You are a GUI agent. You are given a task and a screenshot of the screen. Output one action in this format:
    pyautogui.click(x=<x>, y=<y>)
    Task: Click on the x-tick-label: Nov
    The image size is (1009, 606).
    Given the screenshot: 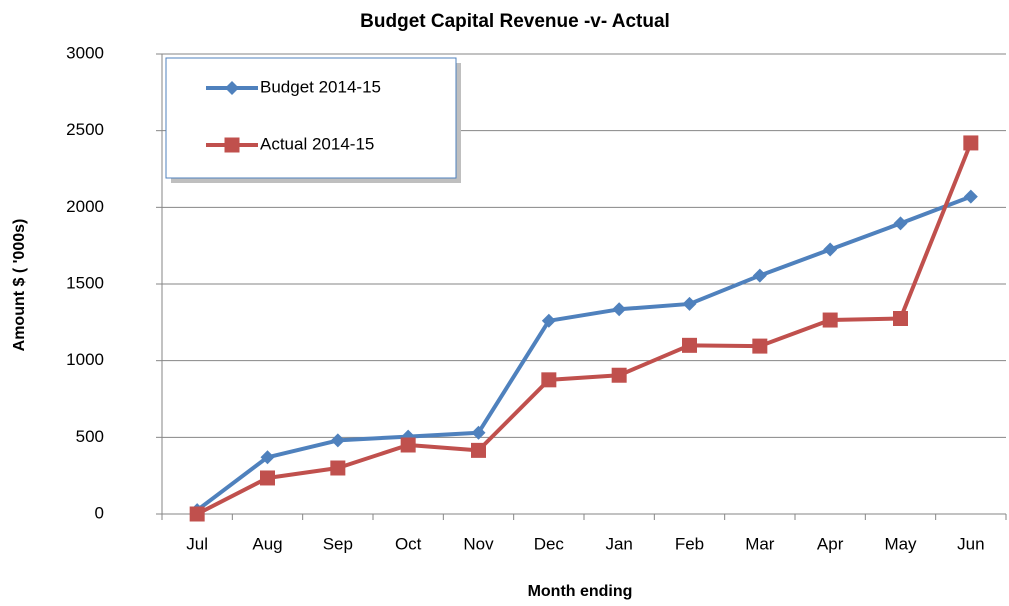 What is the action you would take?
    pyautogui.click(x=478, y=543)
    